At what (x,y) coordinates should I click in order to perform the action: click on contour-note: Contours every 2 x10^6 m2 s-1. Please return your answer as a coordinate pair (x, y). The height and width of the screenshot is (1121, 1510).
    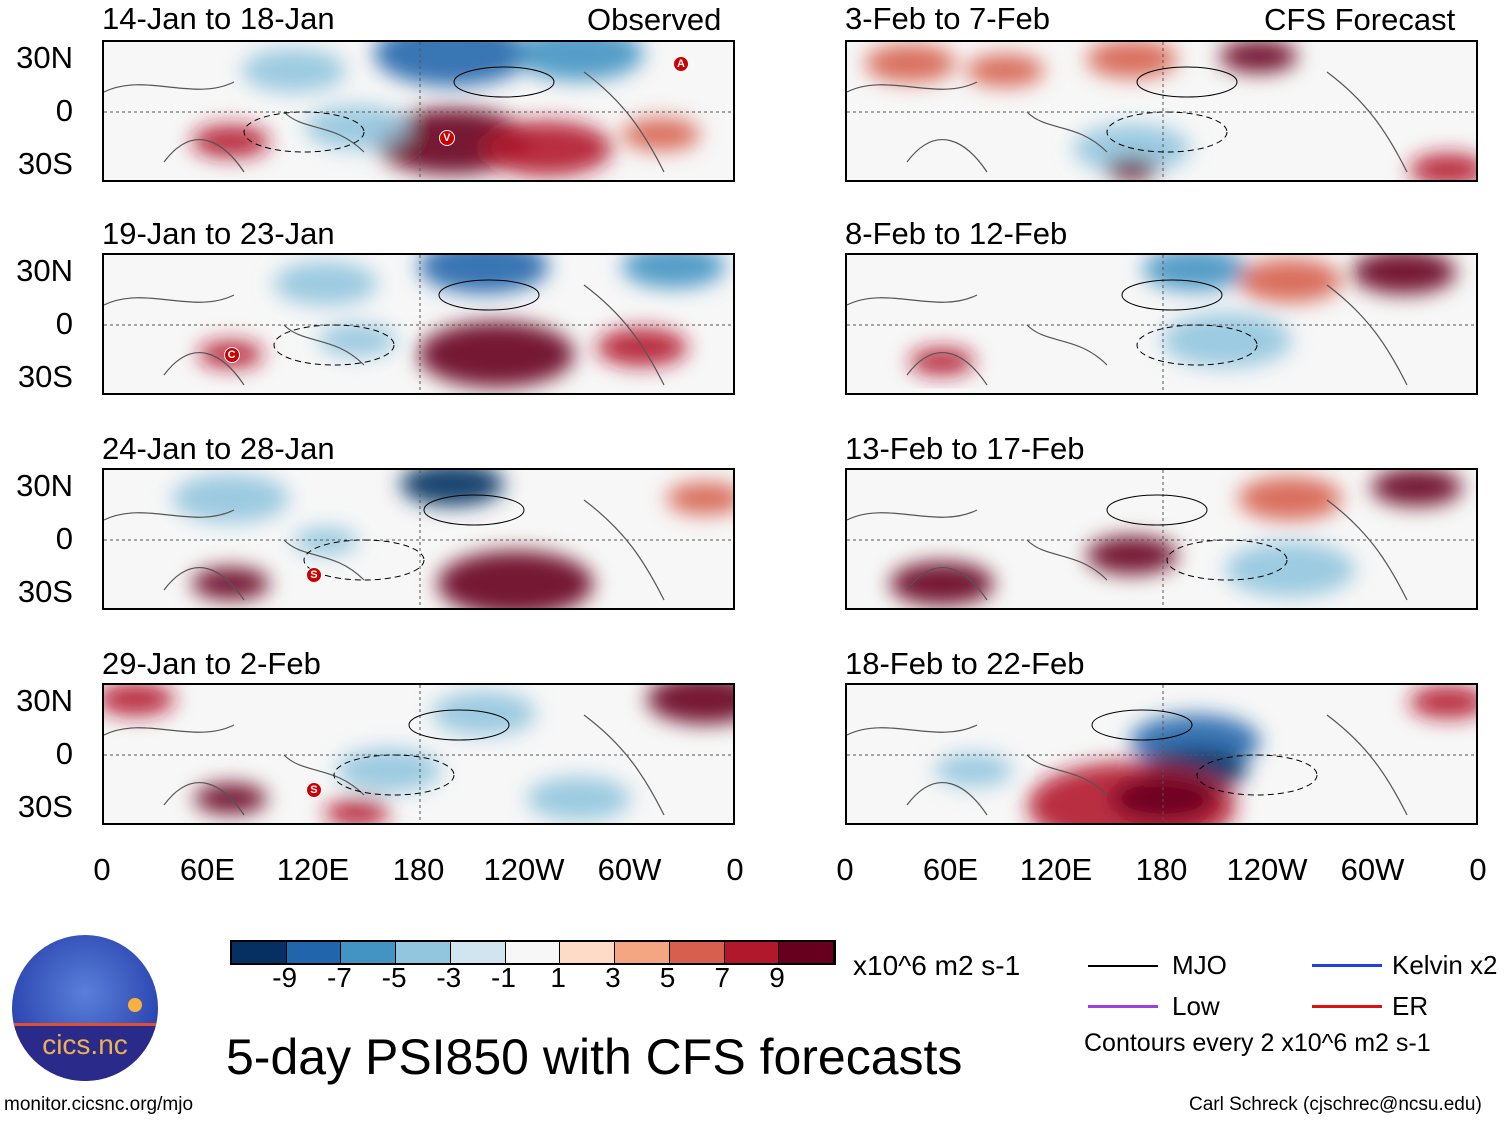
    Looking at the image, I should click on (1257, 1043).